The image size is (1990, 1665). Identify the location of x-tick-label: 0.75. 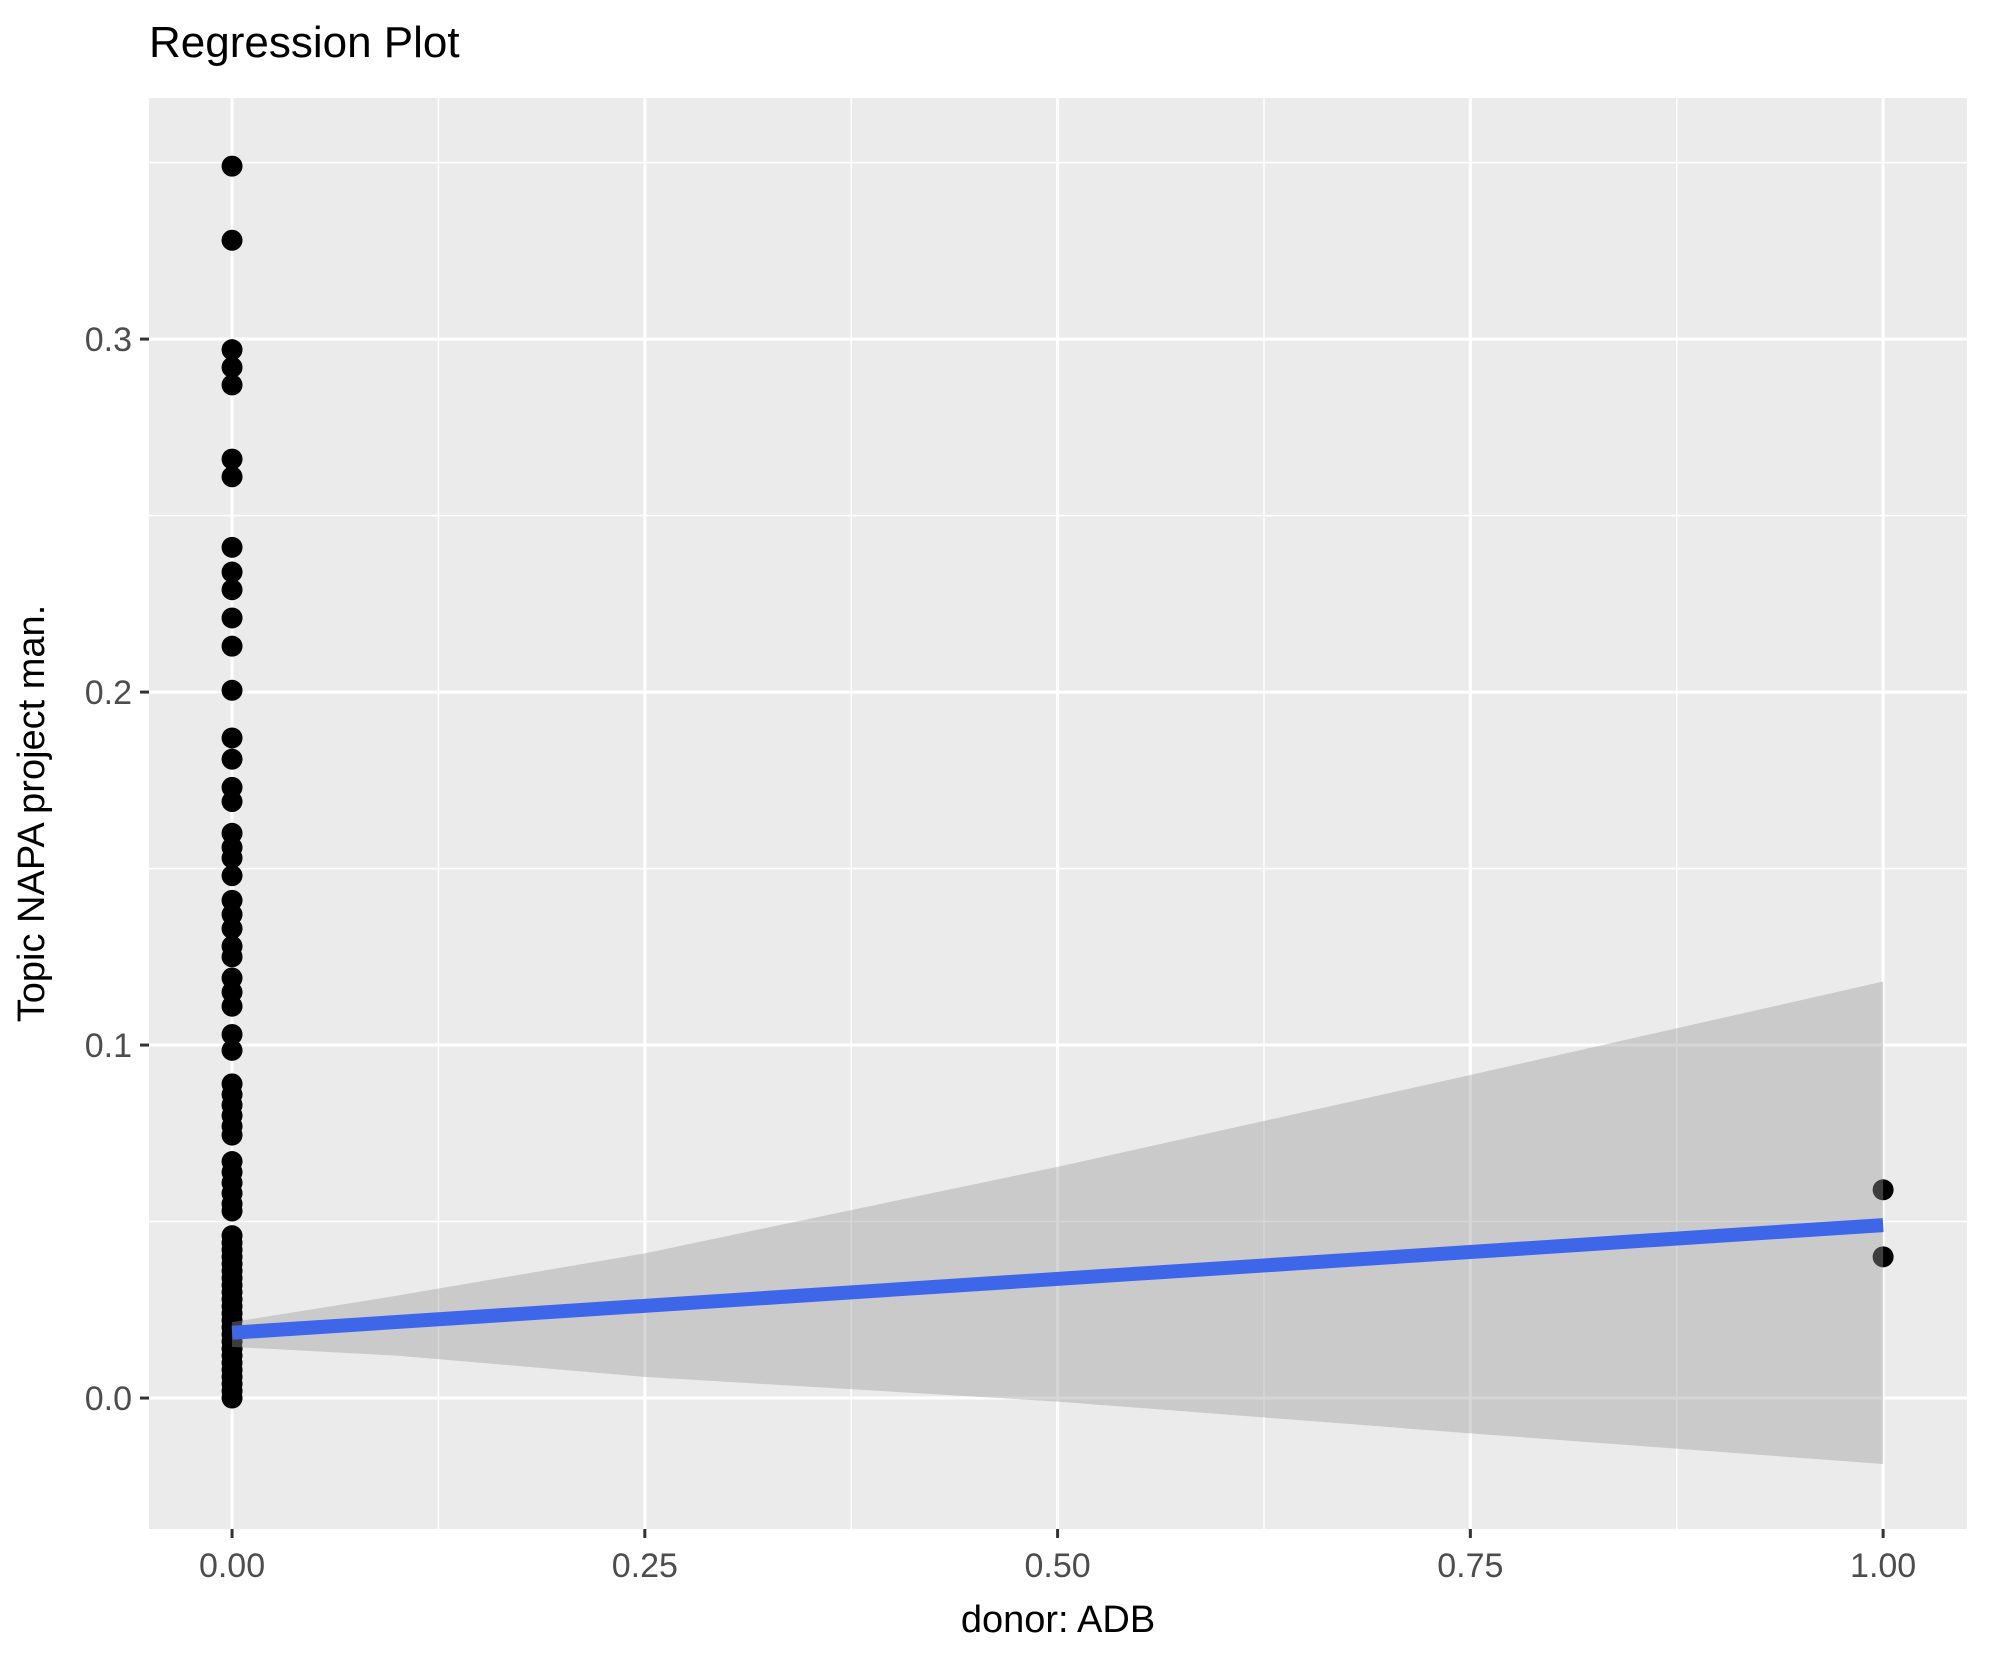
(1470, 1566).